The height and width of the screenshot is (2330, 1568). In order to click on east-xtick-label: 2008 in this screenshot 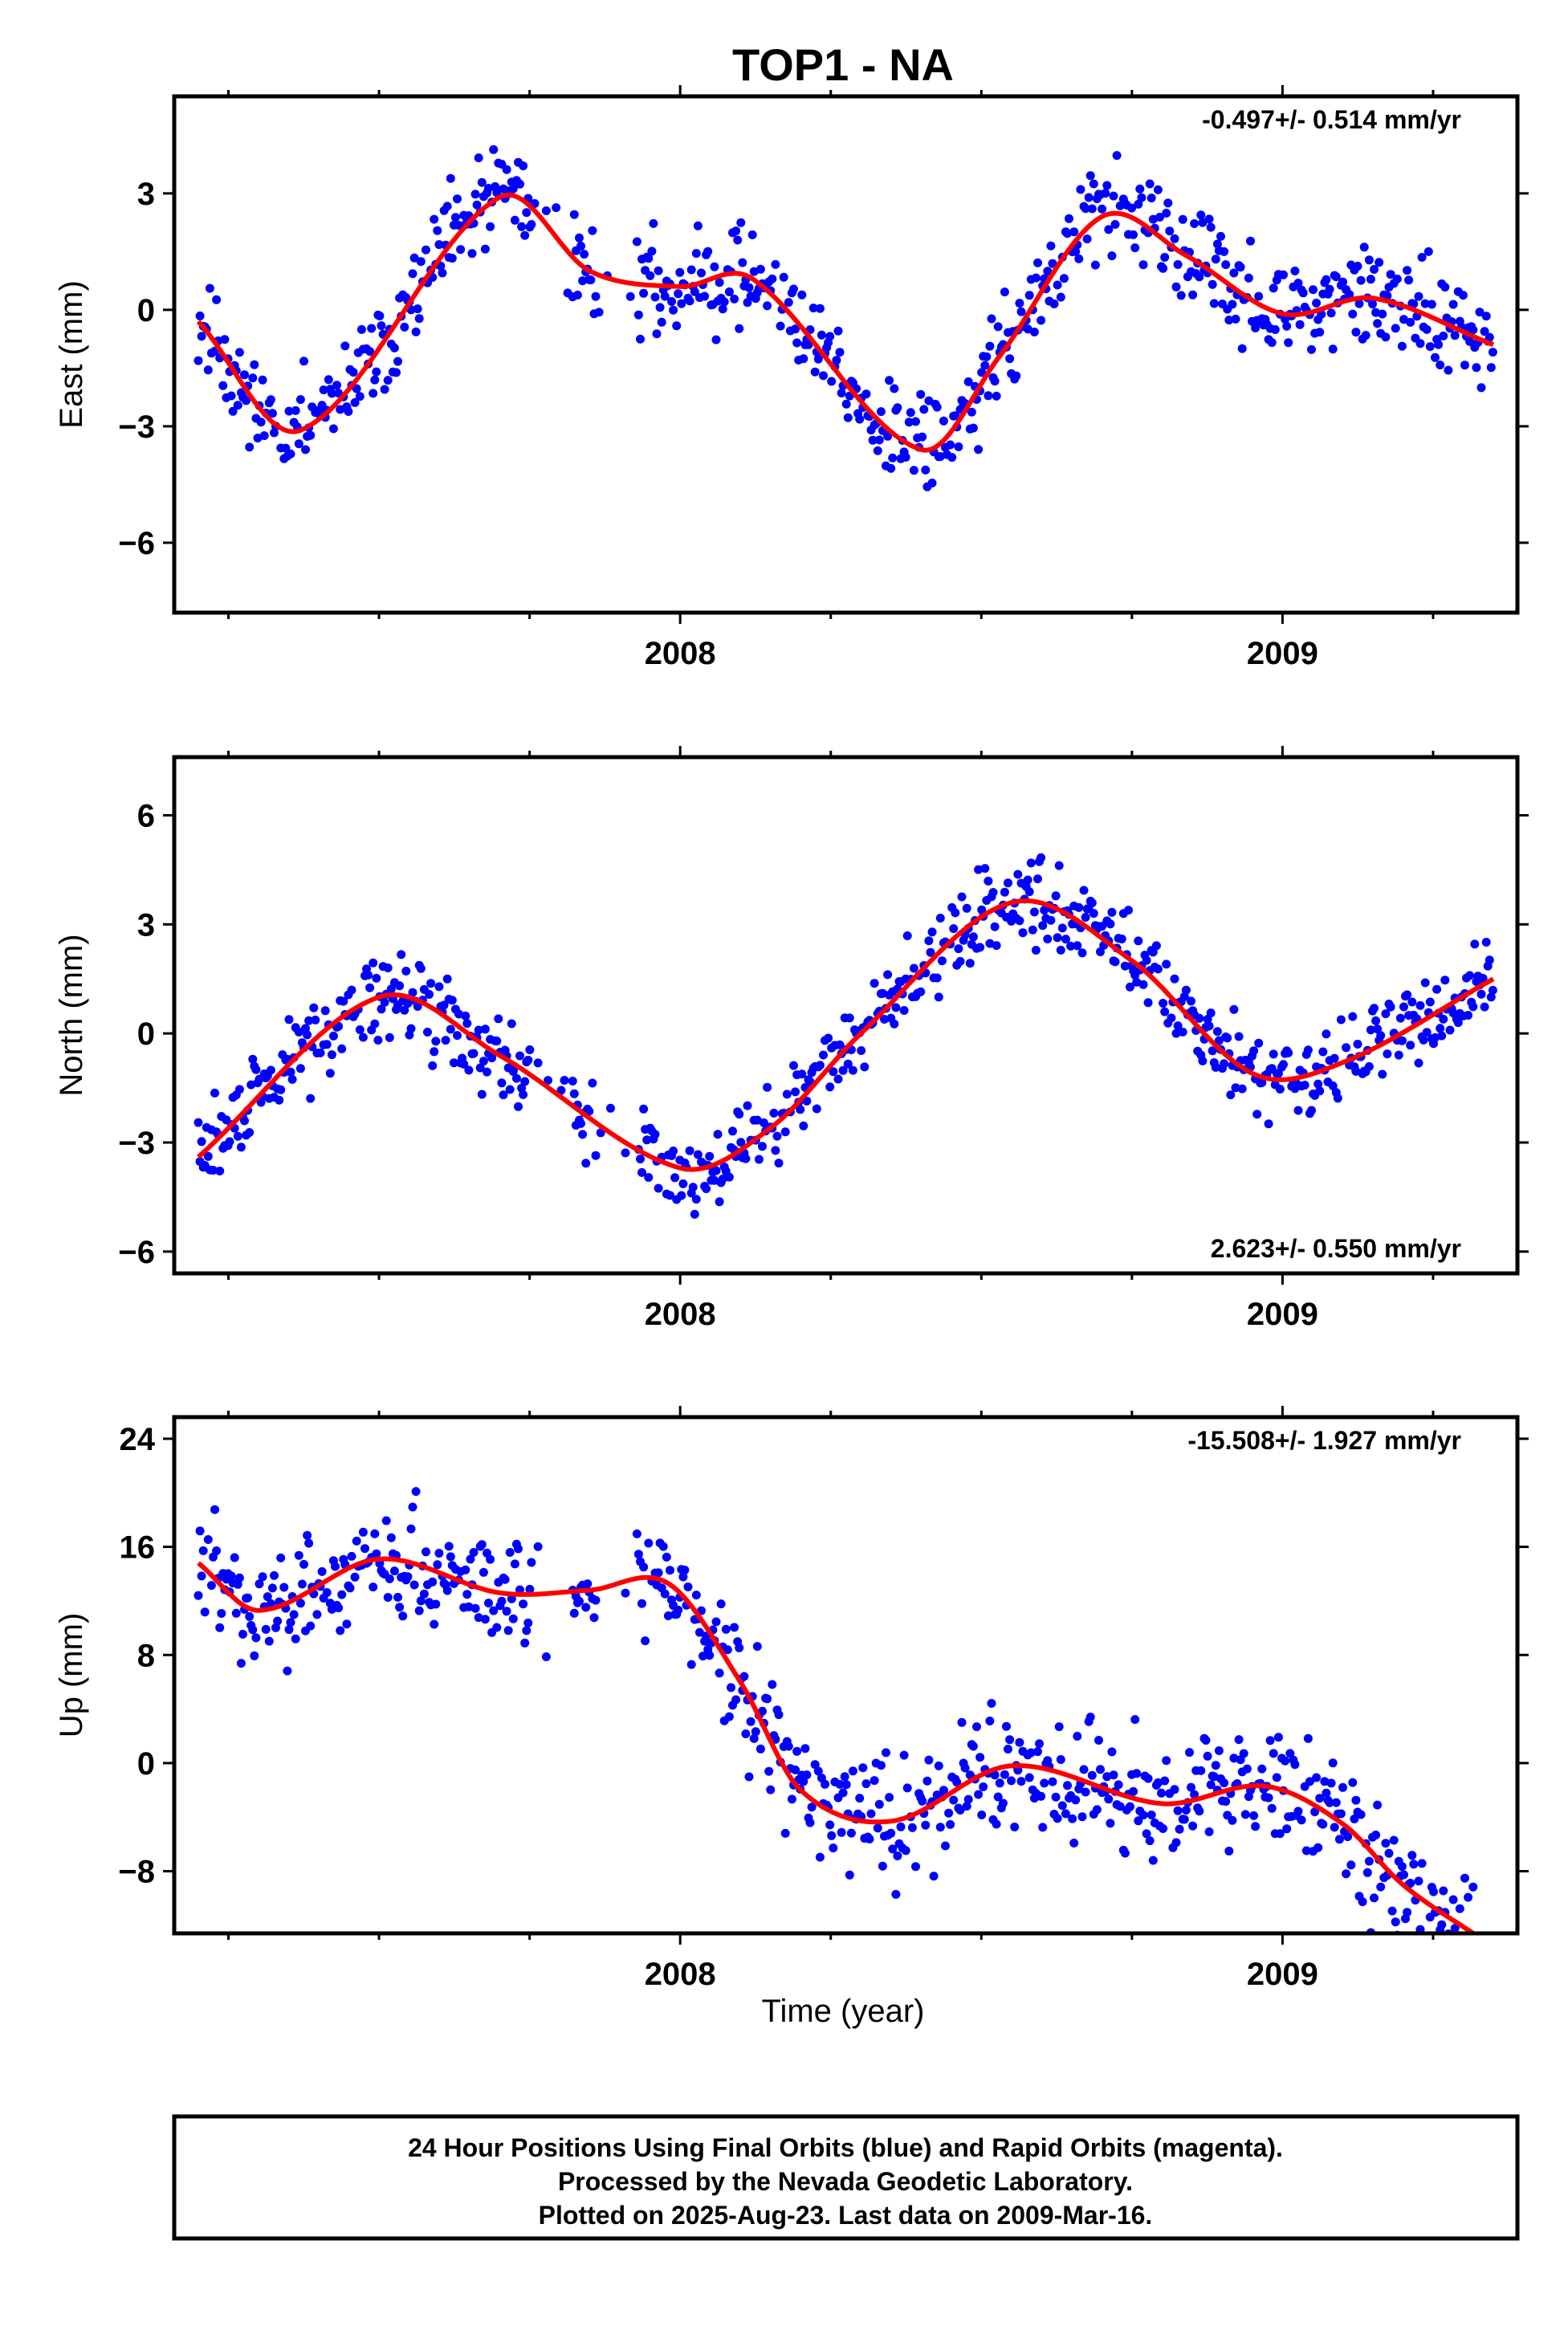, I will do `click(680, 653)`.